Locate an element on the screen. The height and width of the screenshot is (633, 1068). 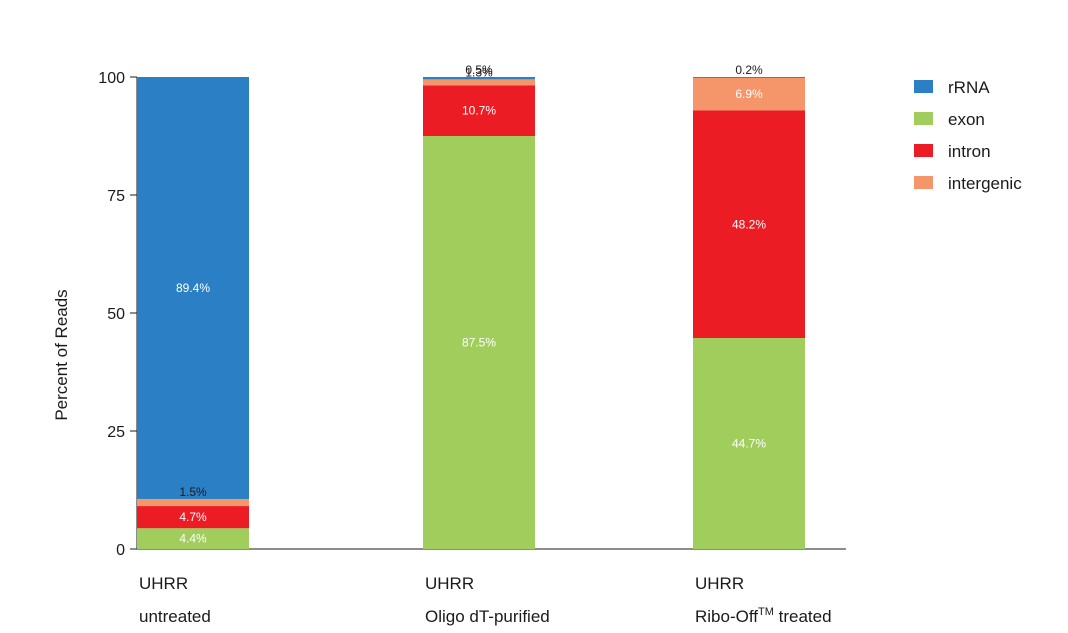
legend-label-intergenic: intergenic is located at coordinates (985, 183).